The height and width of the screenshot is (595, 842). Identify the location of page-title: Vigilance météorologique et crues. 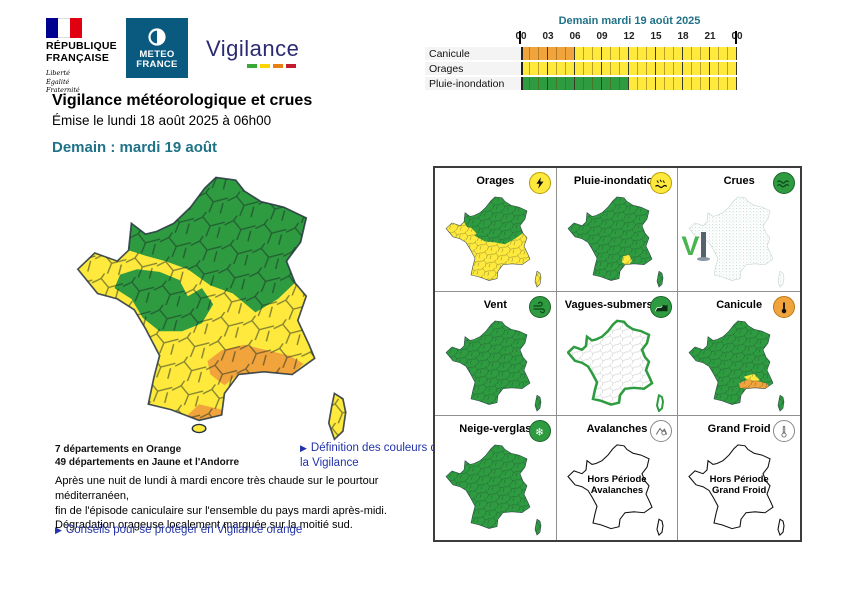
(182, 100).